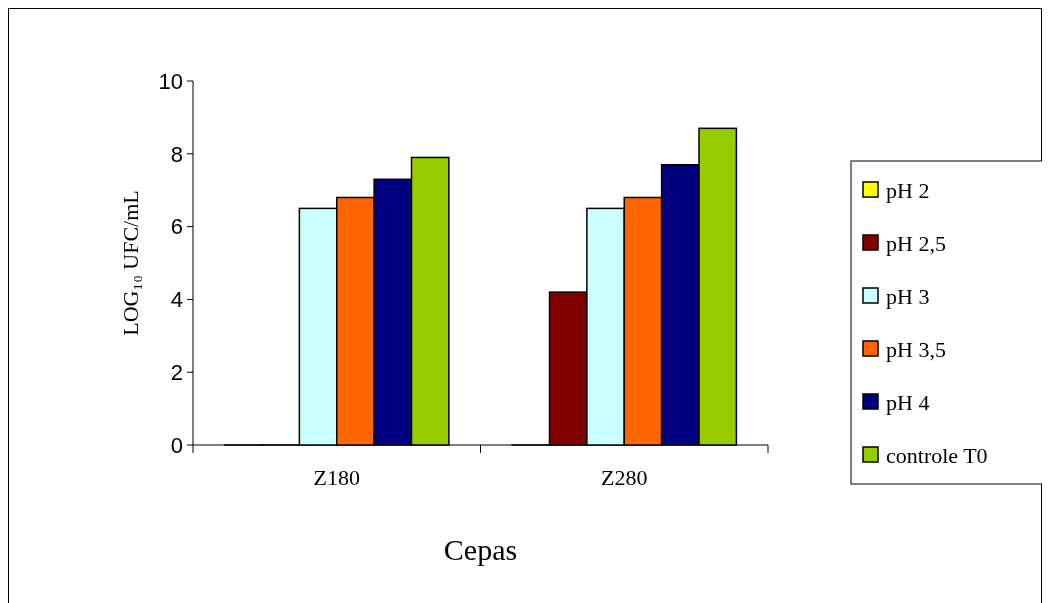  What do you see at coordinates (176, 445) in the screenshot?
I see `y-tick-label: 0` at bounding box center [176, 445].